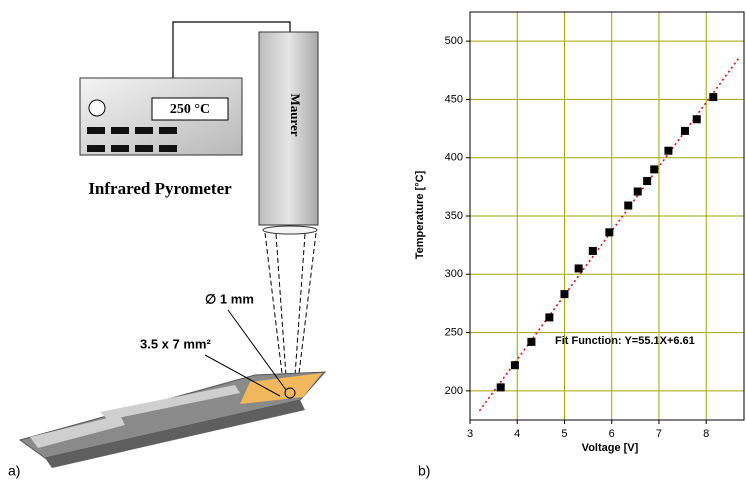 The image size is (746, 485). What do you see at coordinates (454, 216) in the screenshot?
I see `y-tick-label: 350` at bounding box center [454, 216].